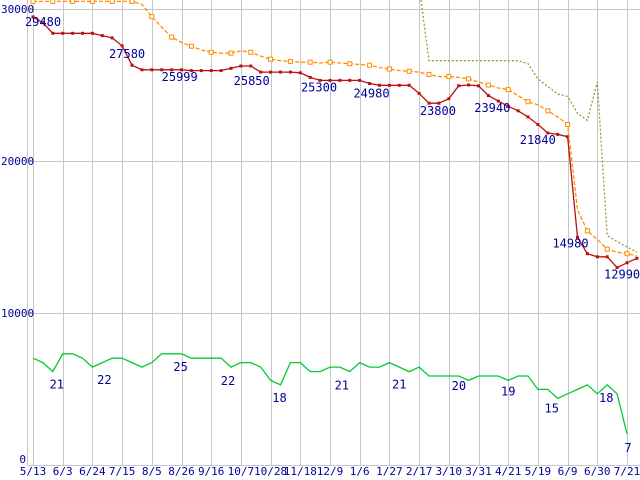  I want to click on x-tick-label: 6/3, so click(63, 471).